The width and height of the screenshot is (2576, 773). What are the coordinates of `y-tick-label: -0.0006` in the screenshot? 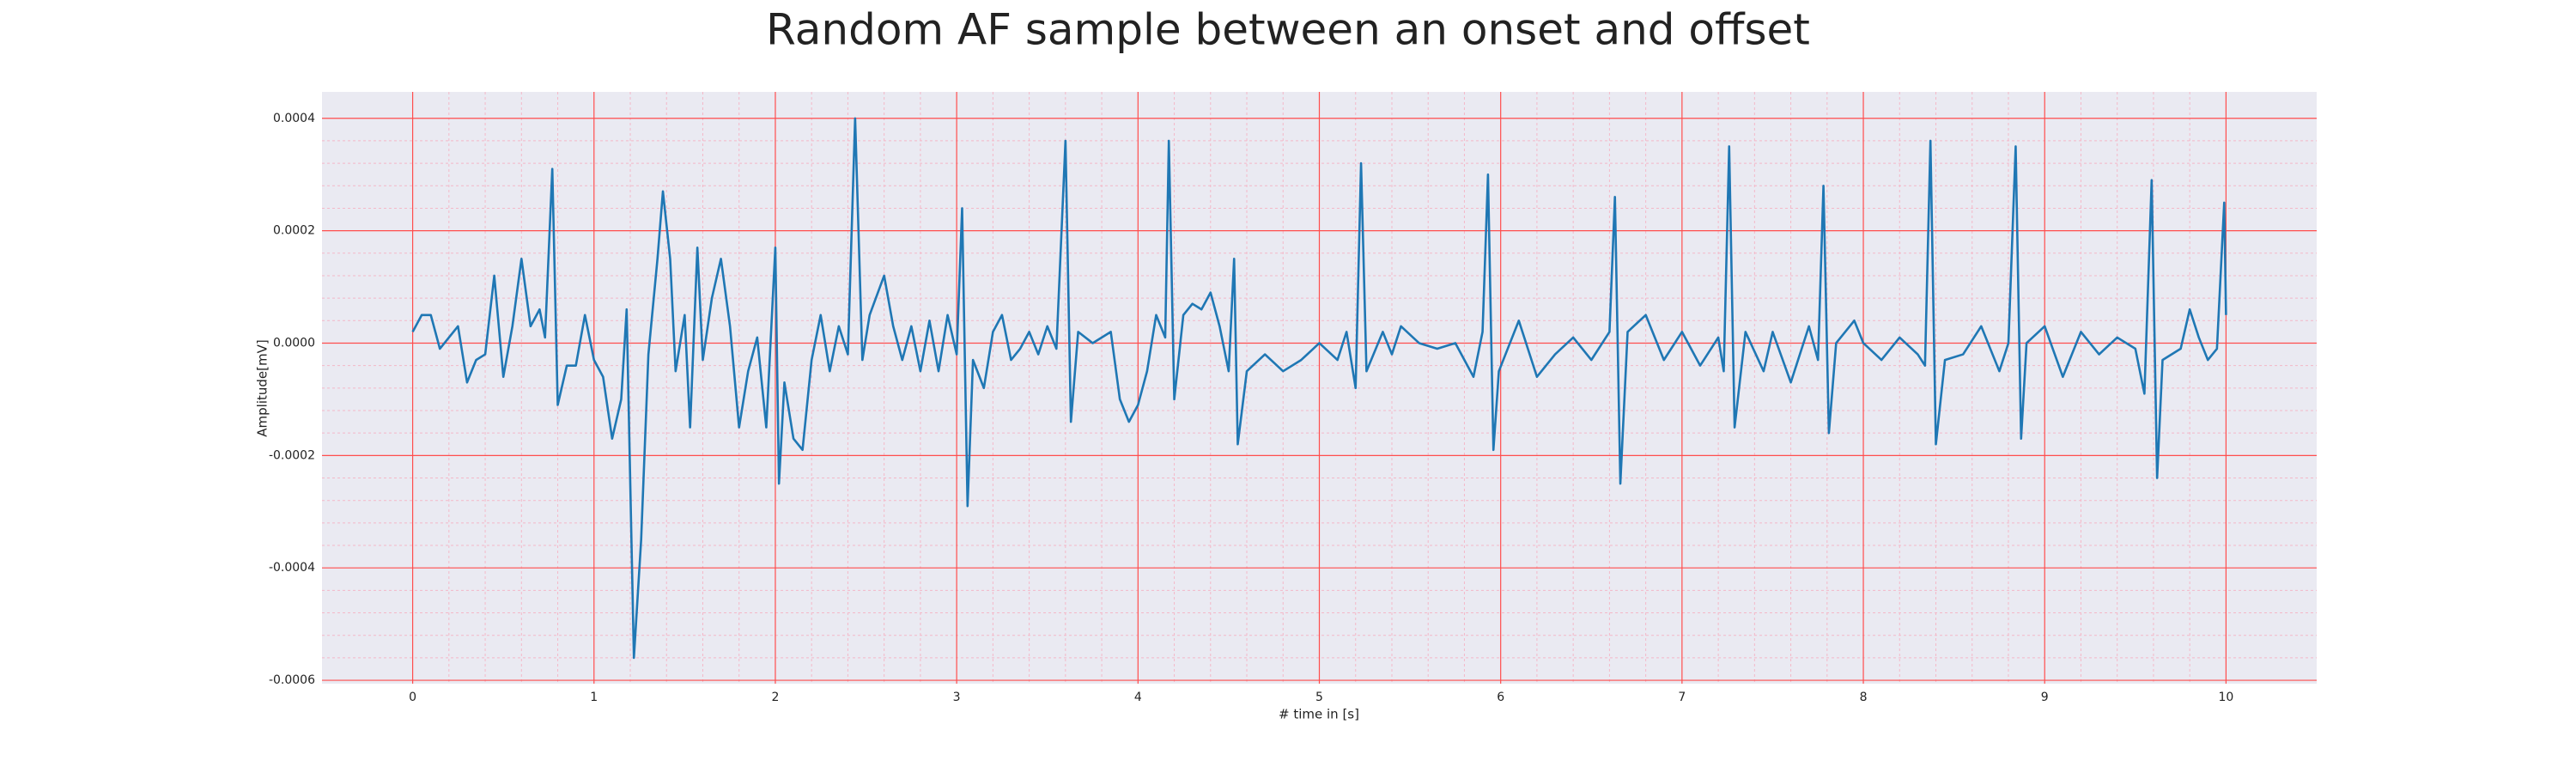 It's located at (292, 680).